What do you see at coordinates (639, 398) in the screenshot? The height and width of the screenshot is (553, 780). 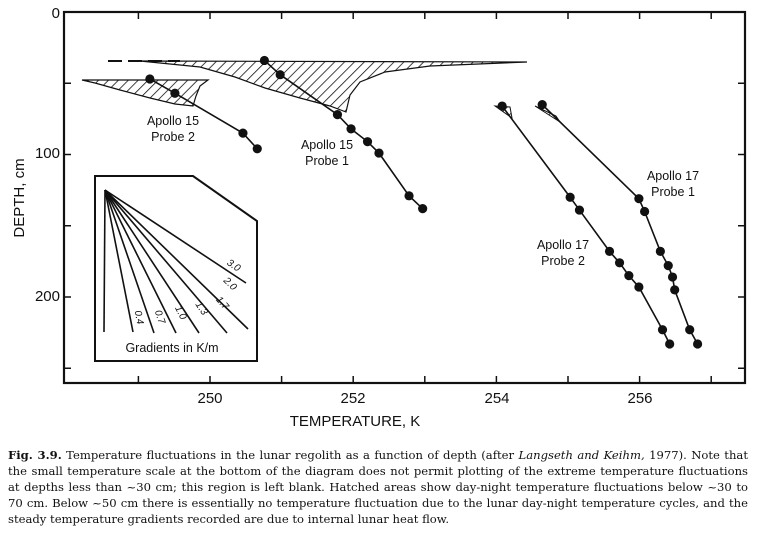 I see `x-tick-label: 256` at bounding box center [639, 398].